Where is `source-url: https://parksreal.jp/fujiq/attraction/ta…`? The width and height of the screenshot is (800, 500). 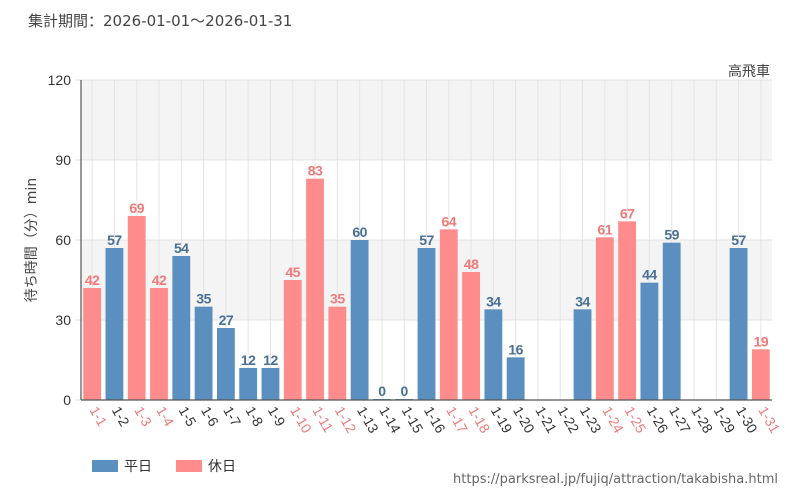
source-url: https://parksreal.jp/fujiq/attraction/ta… is located at coordinates (615, 479).